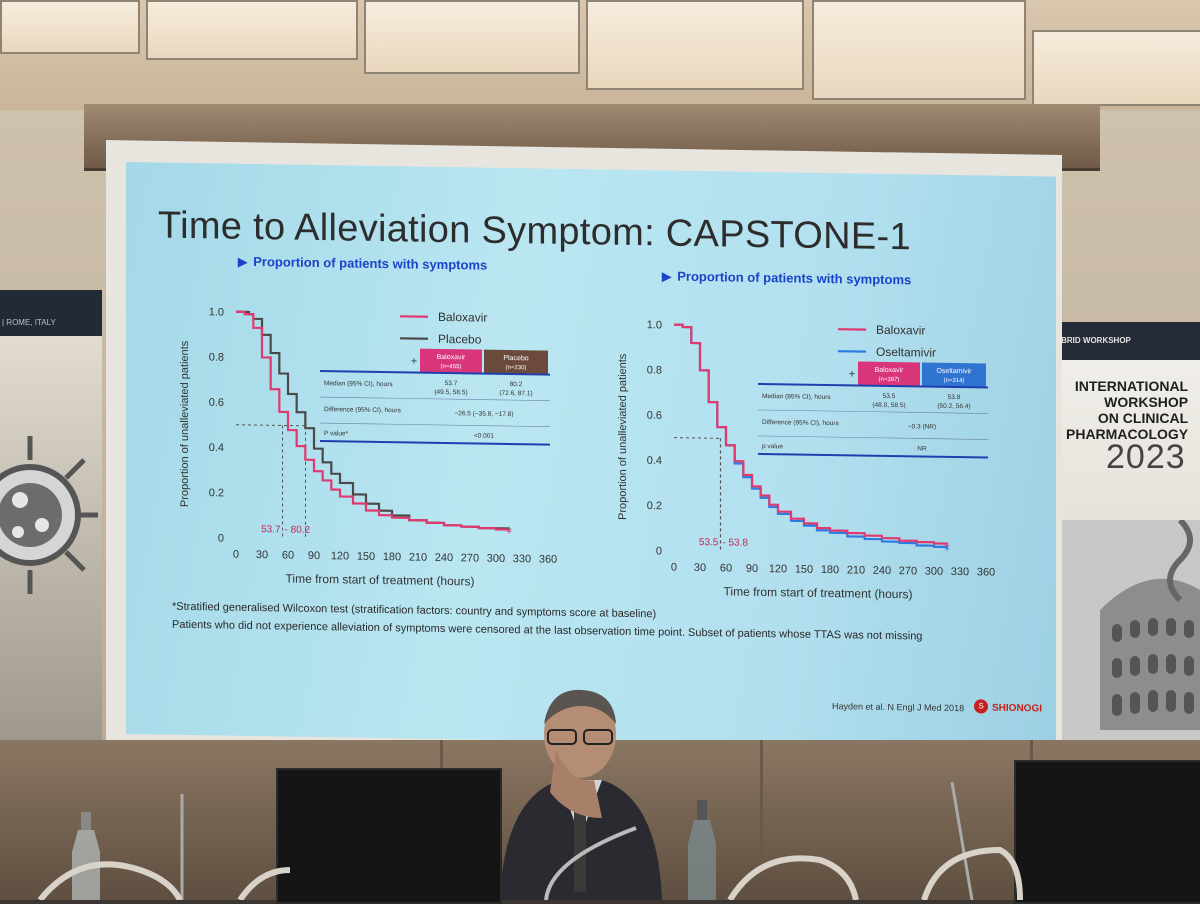 The image size is (1200, 904). Describe the element at coordinates (470, 558) in the screenshot. I see `x-tick-label: 270` at that location.